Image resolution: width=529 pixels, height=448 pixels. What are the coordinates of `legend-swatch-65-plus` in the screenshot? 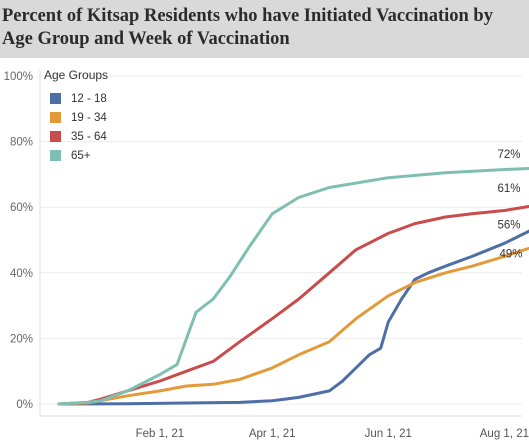 It's located at (55, 155).